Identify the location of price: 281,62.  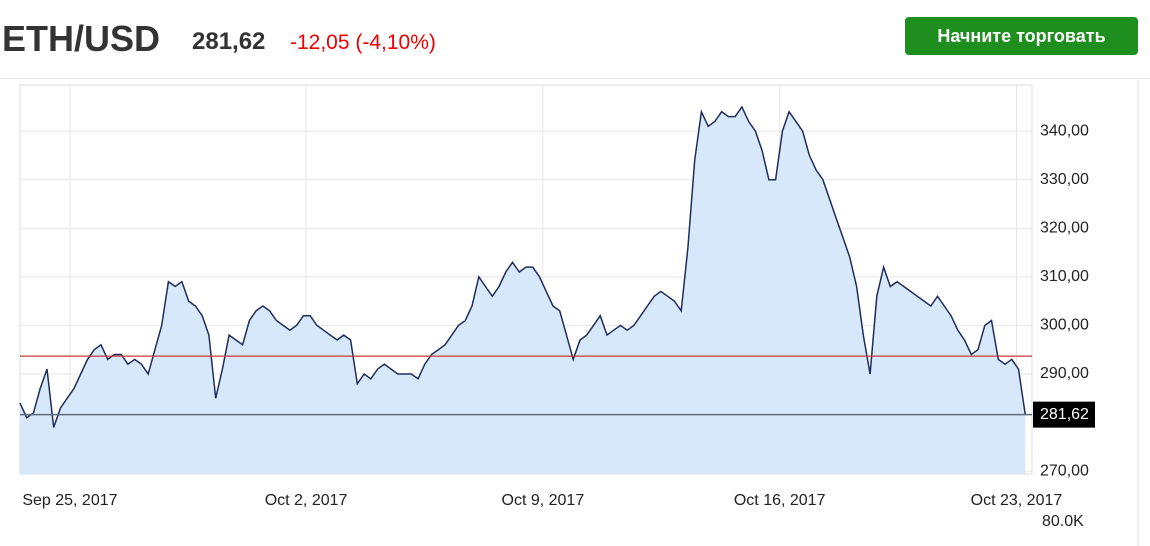
(229, 41).